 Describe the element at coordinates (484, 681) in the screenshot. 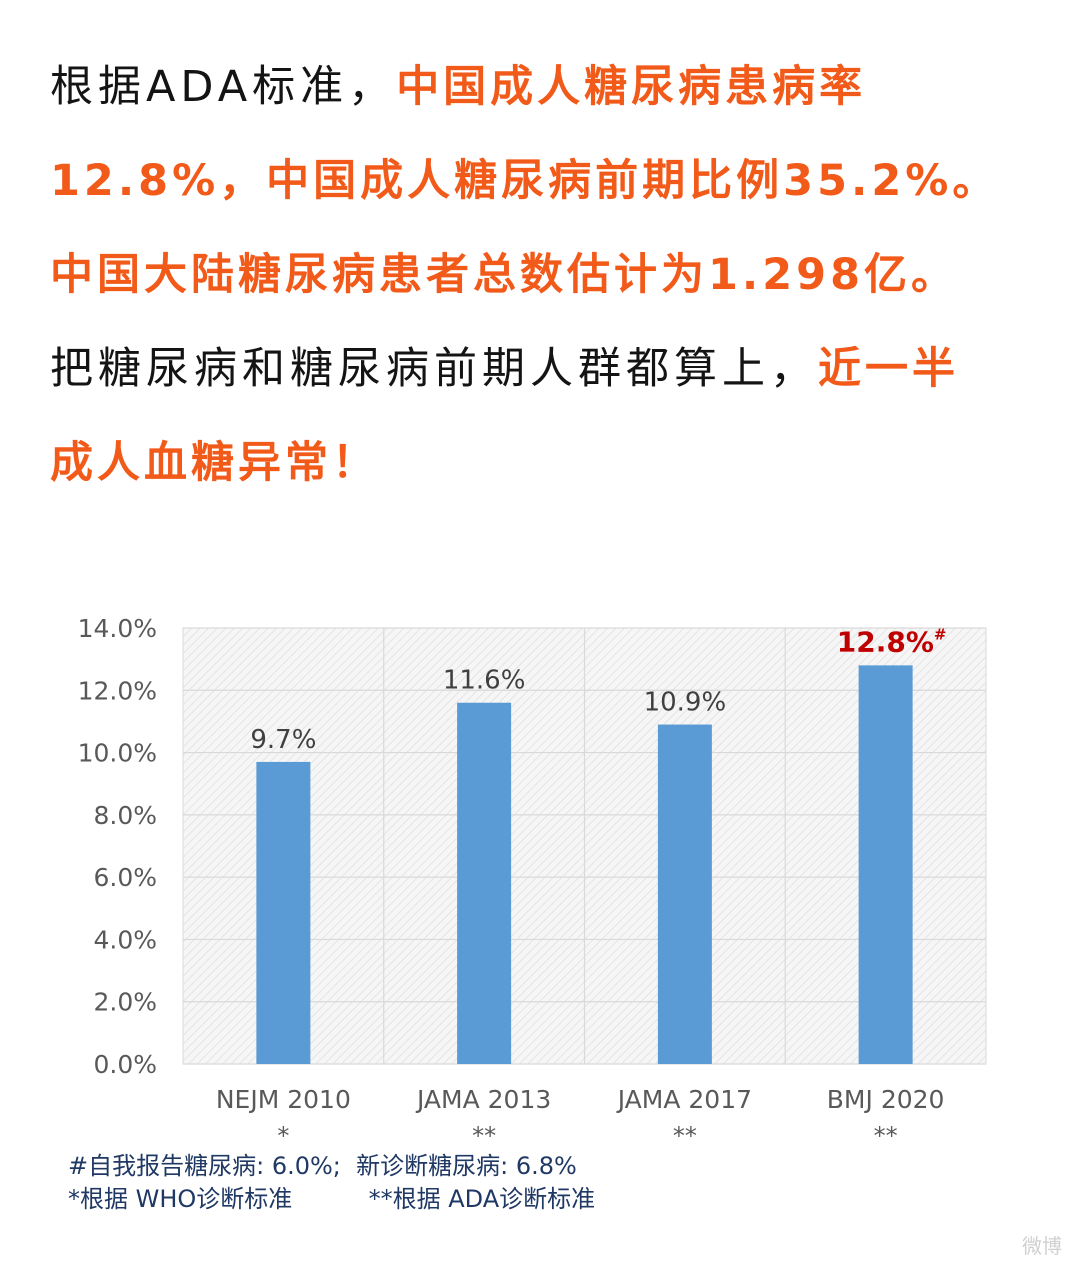

I see `data-label: 11.6%` at that location.